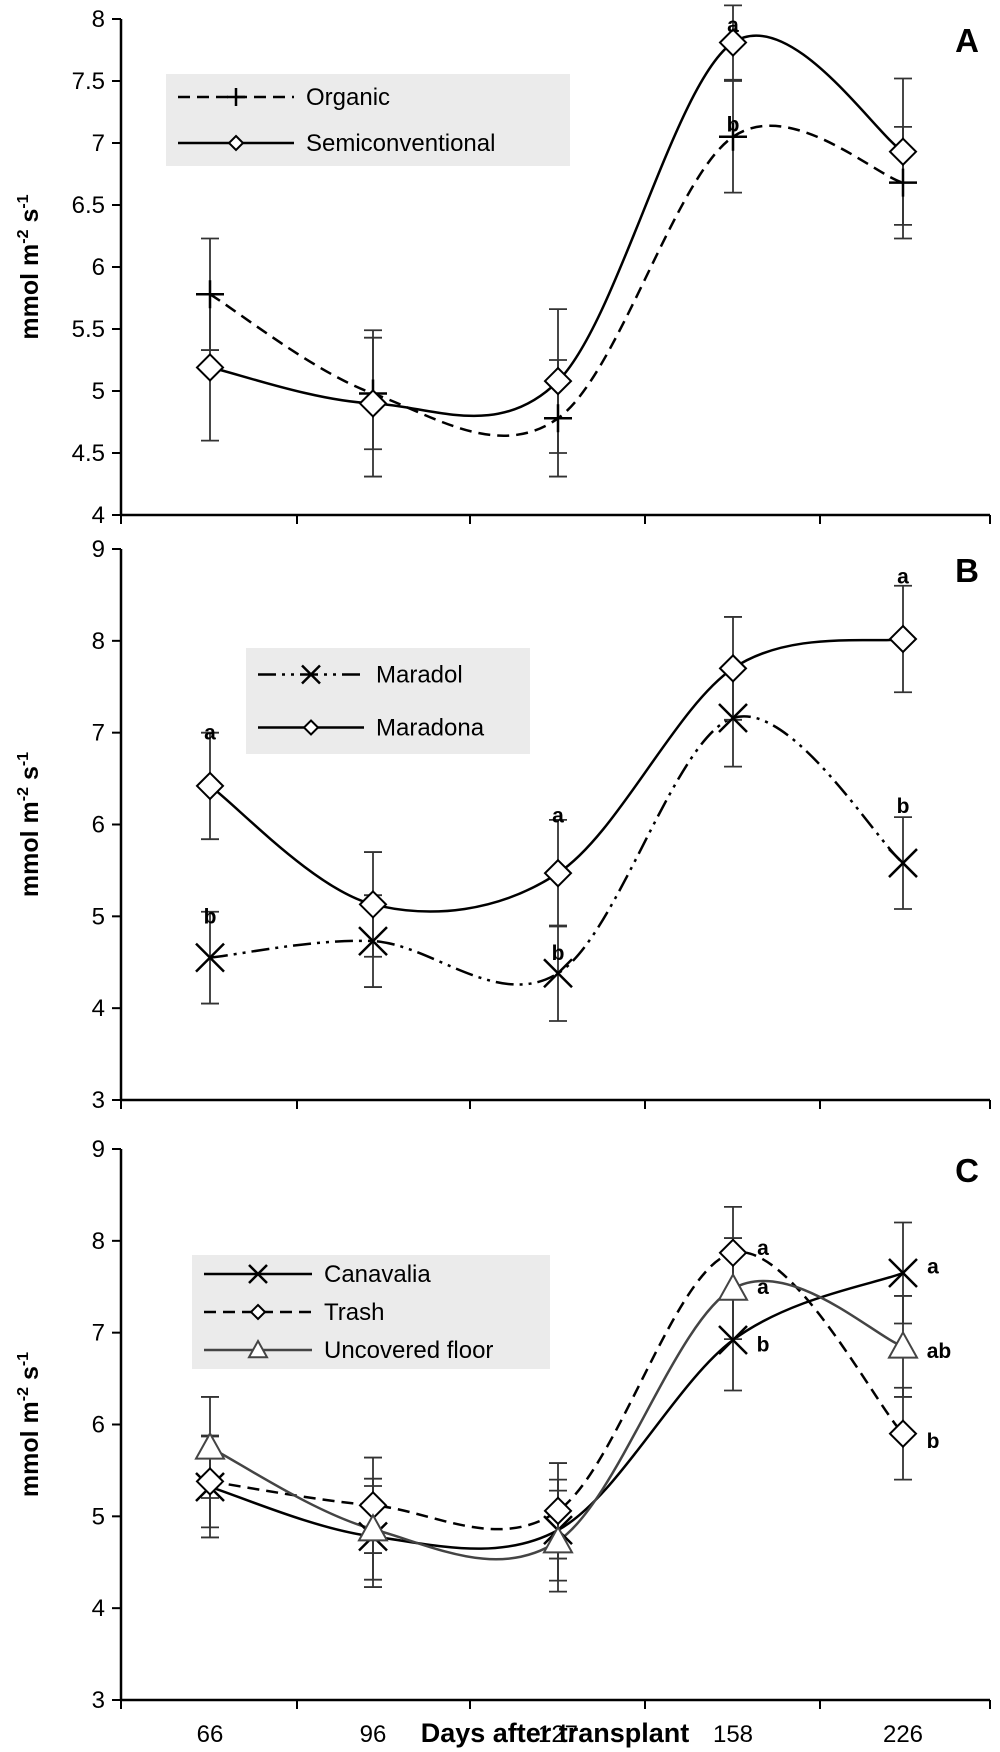 Image resolution: width=1000 pixels, height=1752 pixels. What do you see at coordinates (903, 1734) in the screenshot?
I see `x-tick-label: 226` at bounding box center [903, 1734].